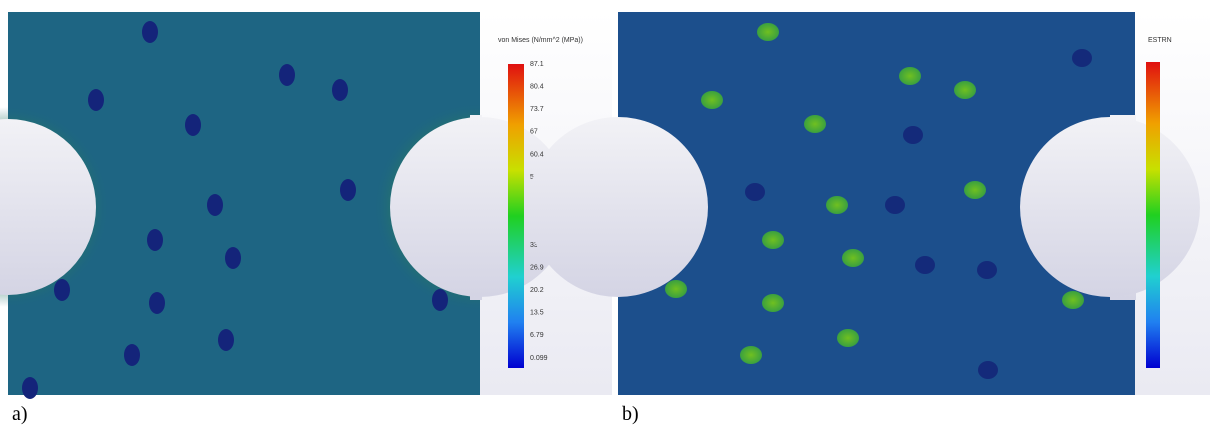 The height and width of the screenshot is (430, 1210). What do you see at coordinates (1160, 40) in the screenshot?
I see `legend-title: ESTRN` at bounding box center [1160, 40].